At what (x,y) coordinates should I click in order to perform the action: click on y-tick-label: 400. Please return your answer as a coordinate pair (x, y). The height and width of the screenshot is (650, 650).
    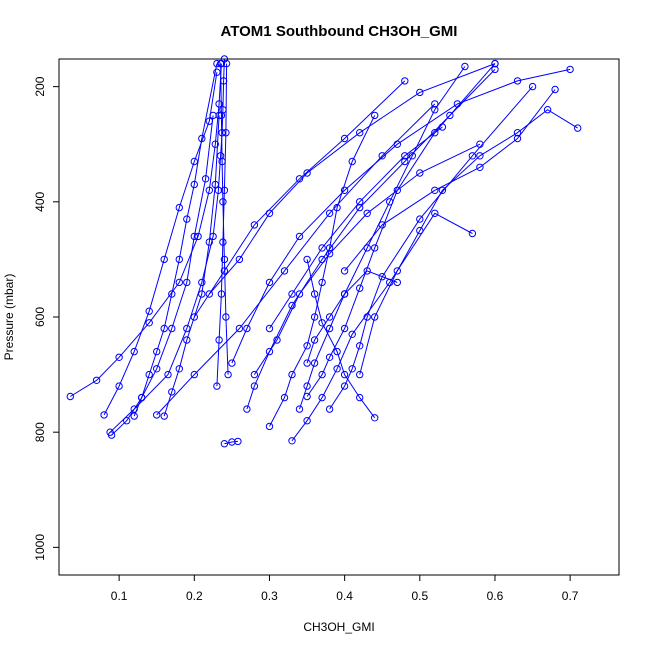
    Looking at the image, I should click on (40, 201).